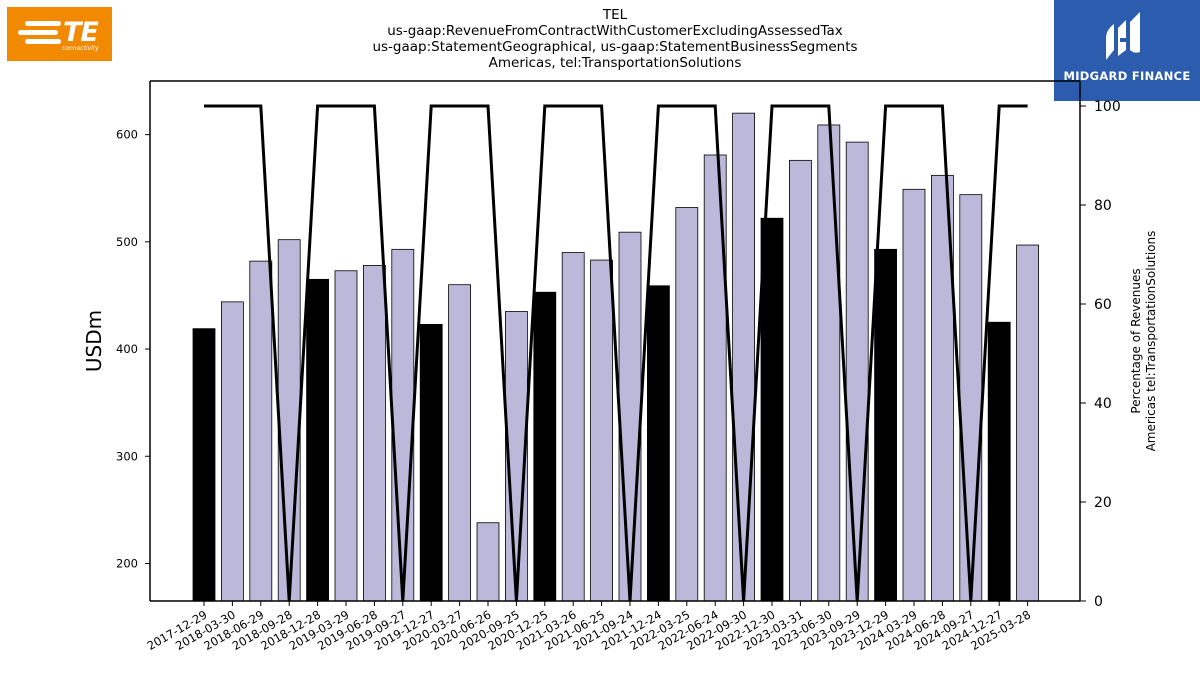 This screenshot has width=1200, height=675. I want to click on midgard-emblem-icon, so click(1123, 36).